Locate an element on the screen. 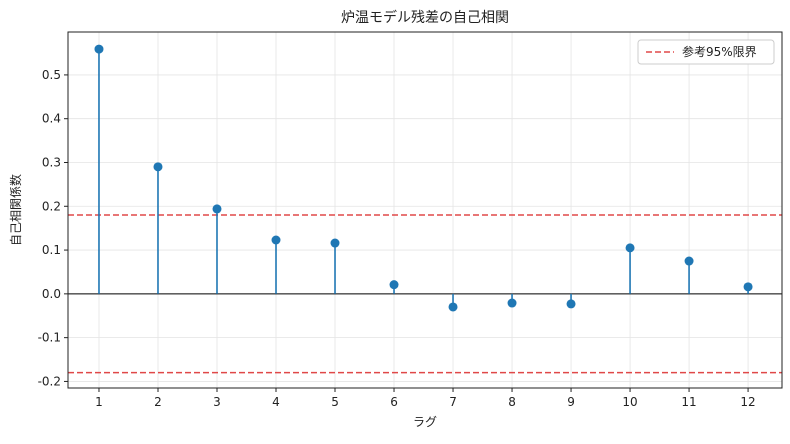 This screenshot has height=444, width=790. x-tick-label: 5 is located at coordinates (335, 402).